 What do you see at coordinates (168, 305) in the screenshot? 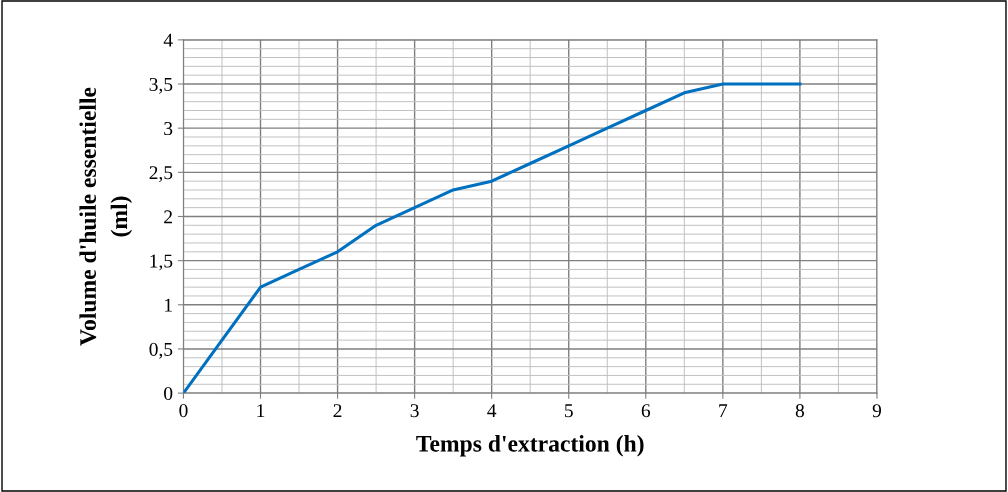
I see `y-tick-label: 1` at bounding box center [168, 305].